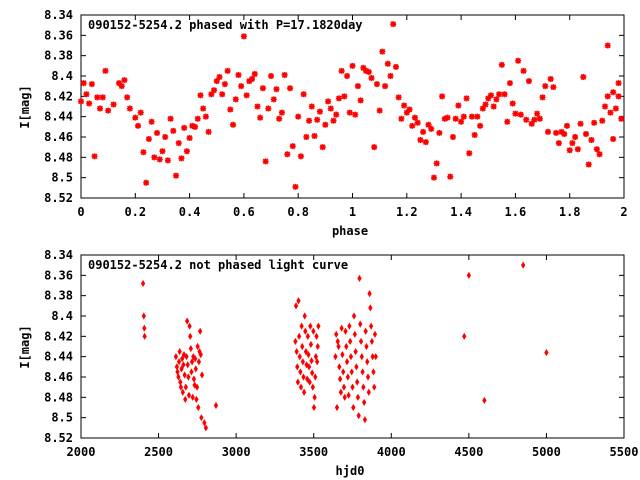 The image size is (640, 480). I want to click on x-tick-label: 4500, so click(468, 452).